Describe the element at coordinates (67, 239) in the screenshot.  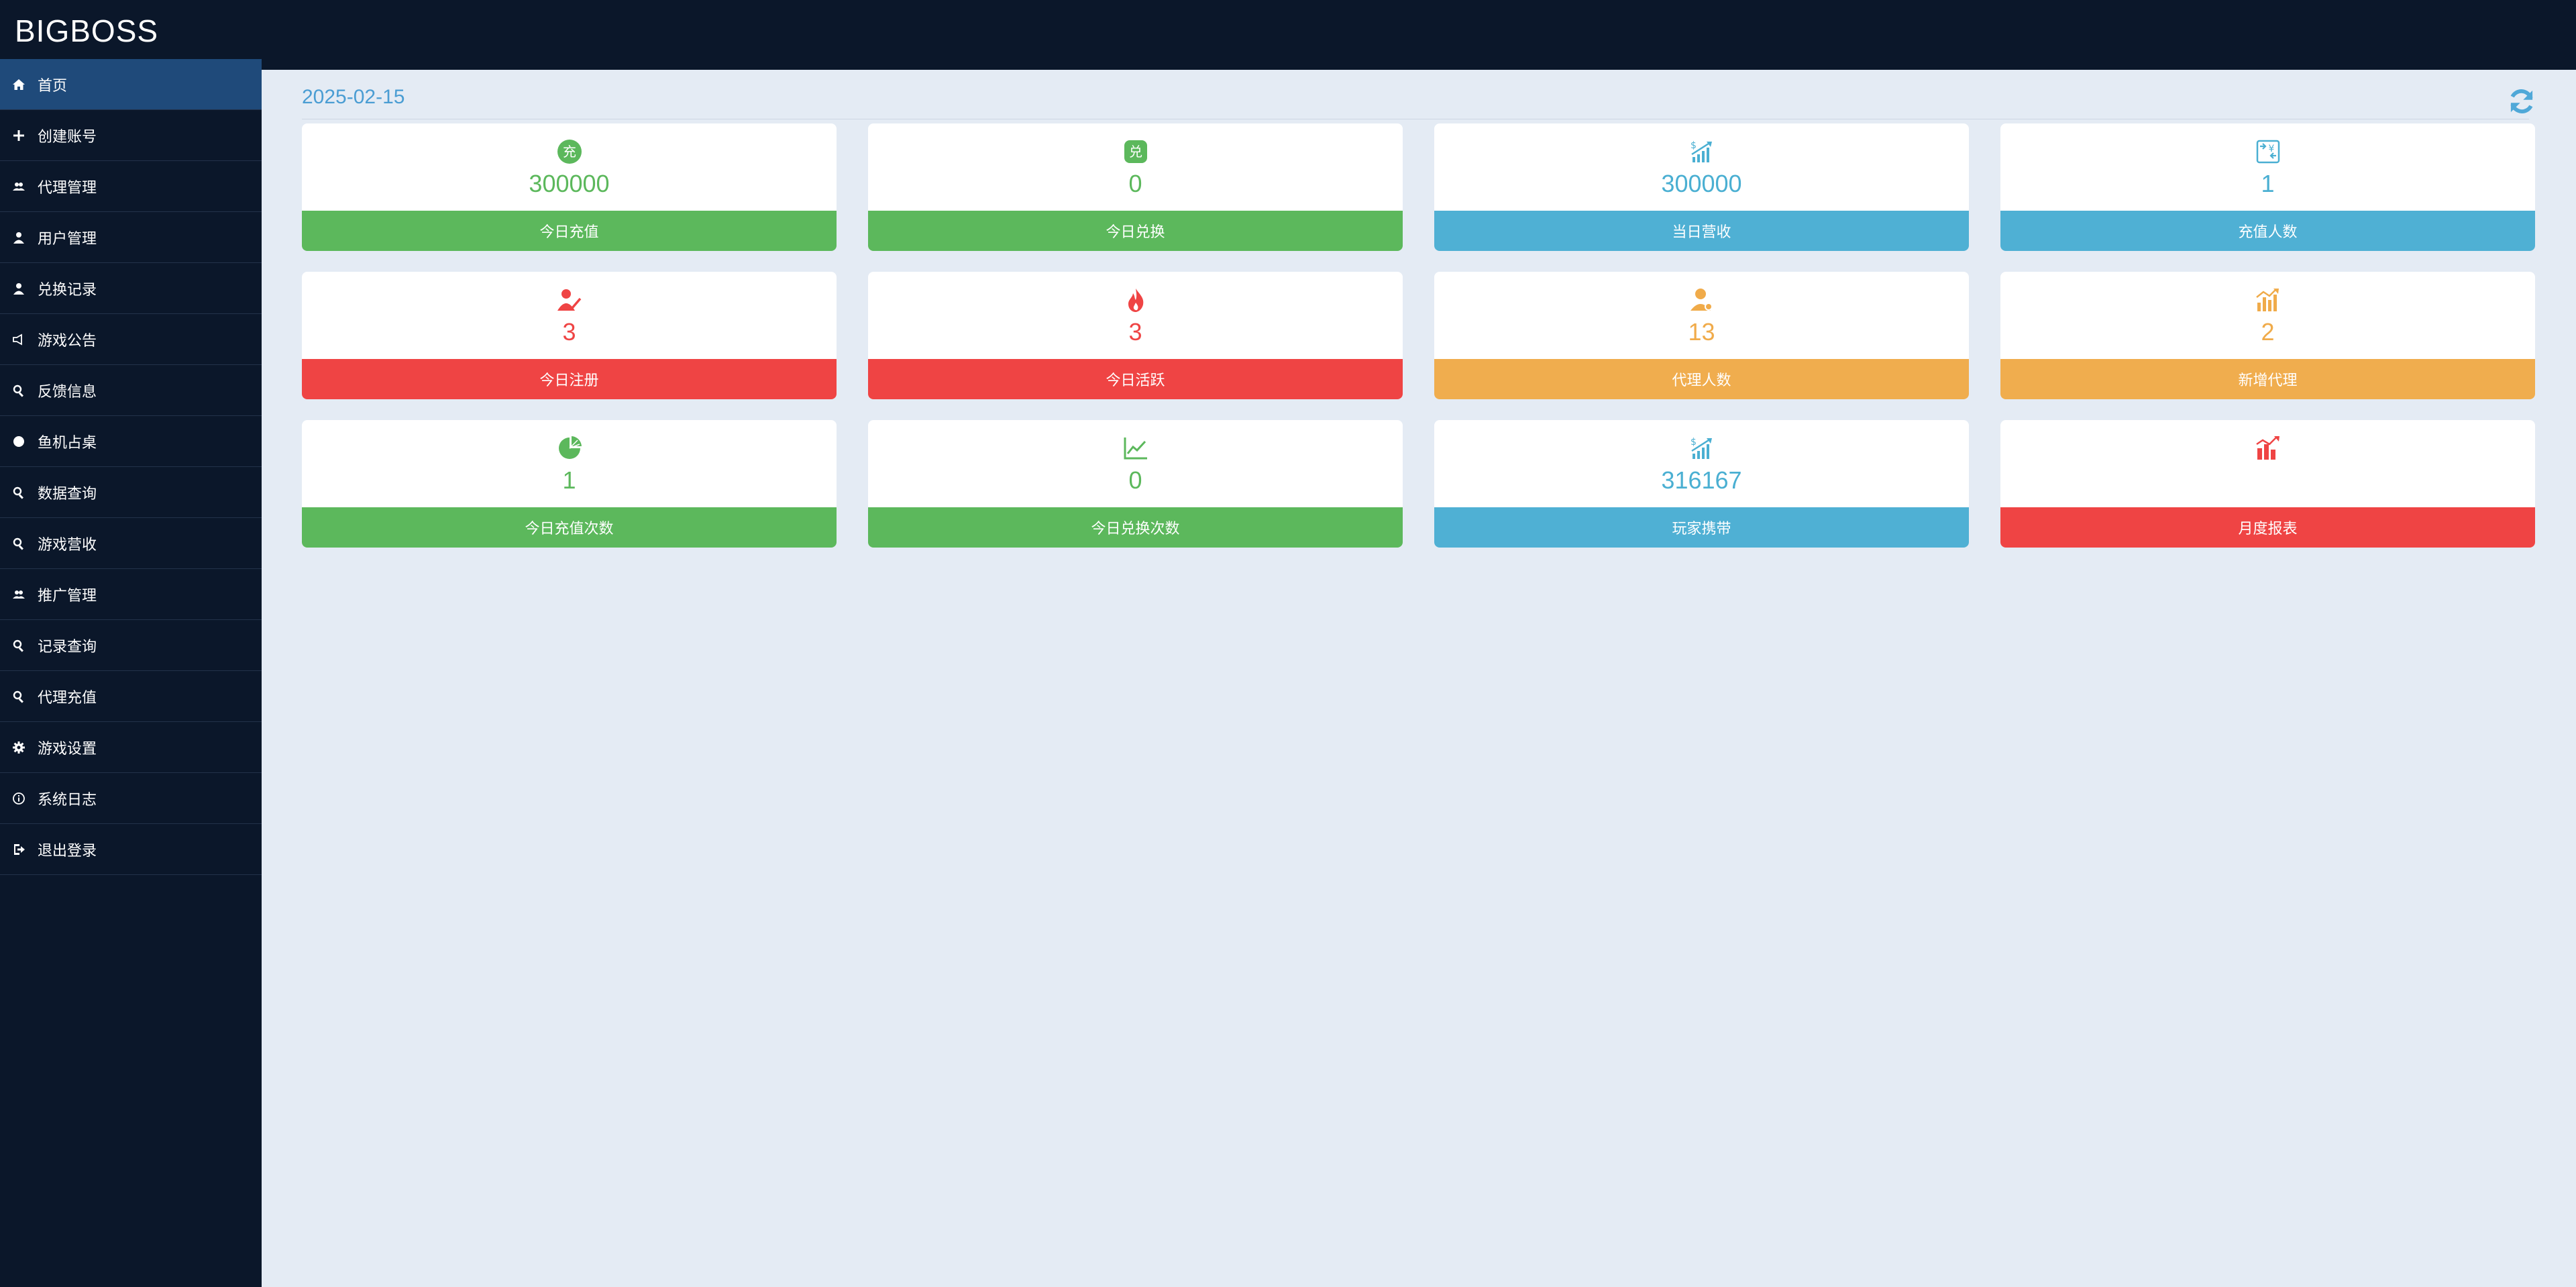
I see `sidebar-item-label: 用户管理` at that location.